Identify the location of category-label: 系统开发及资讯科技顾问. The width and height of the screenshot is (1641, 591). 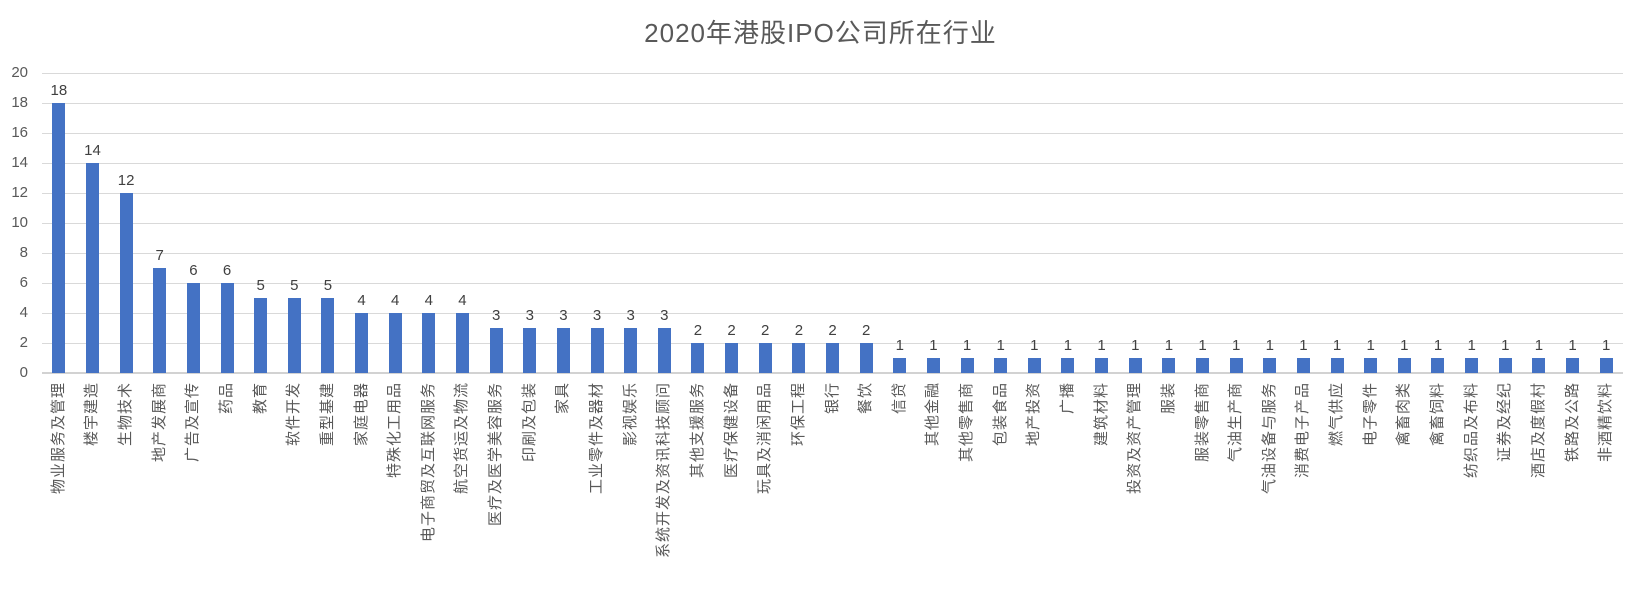
(664, 470).